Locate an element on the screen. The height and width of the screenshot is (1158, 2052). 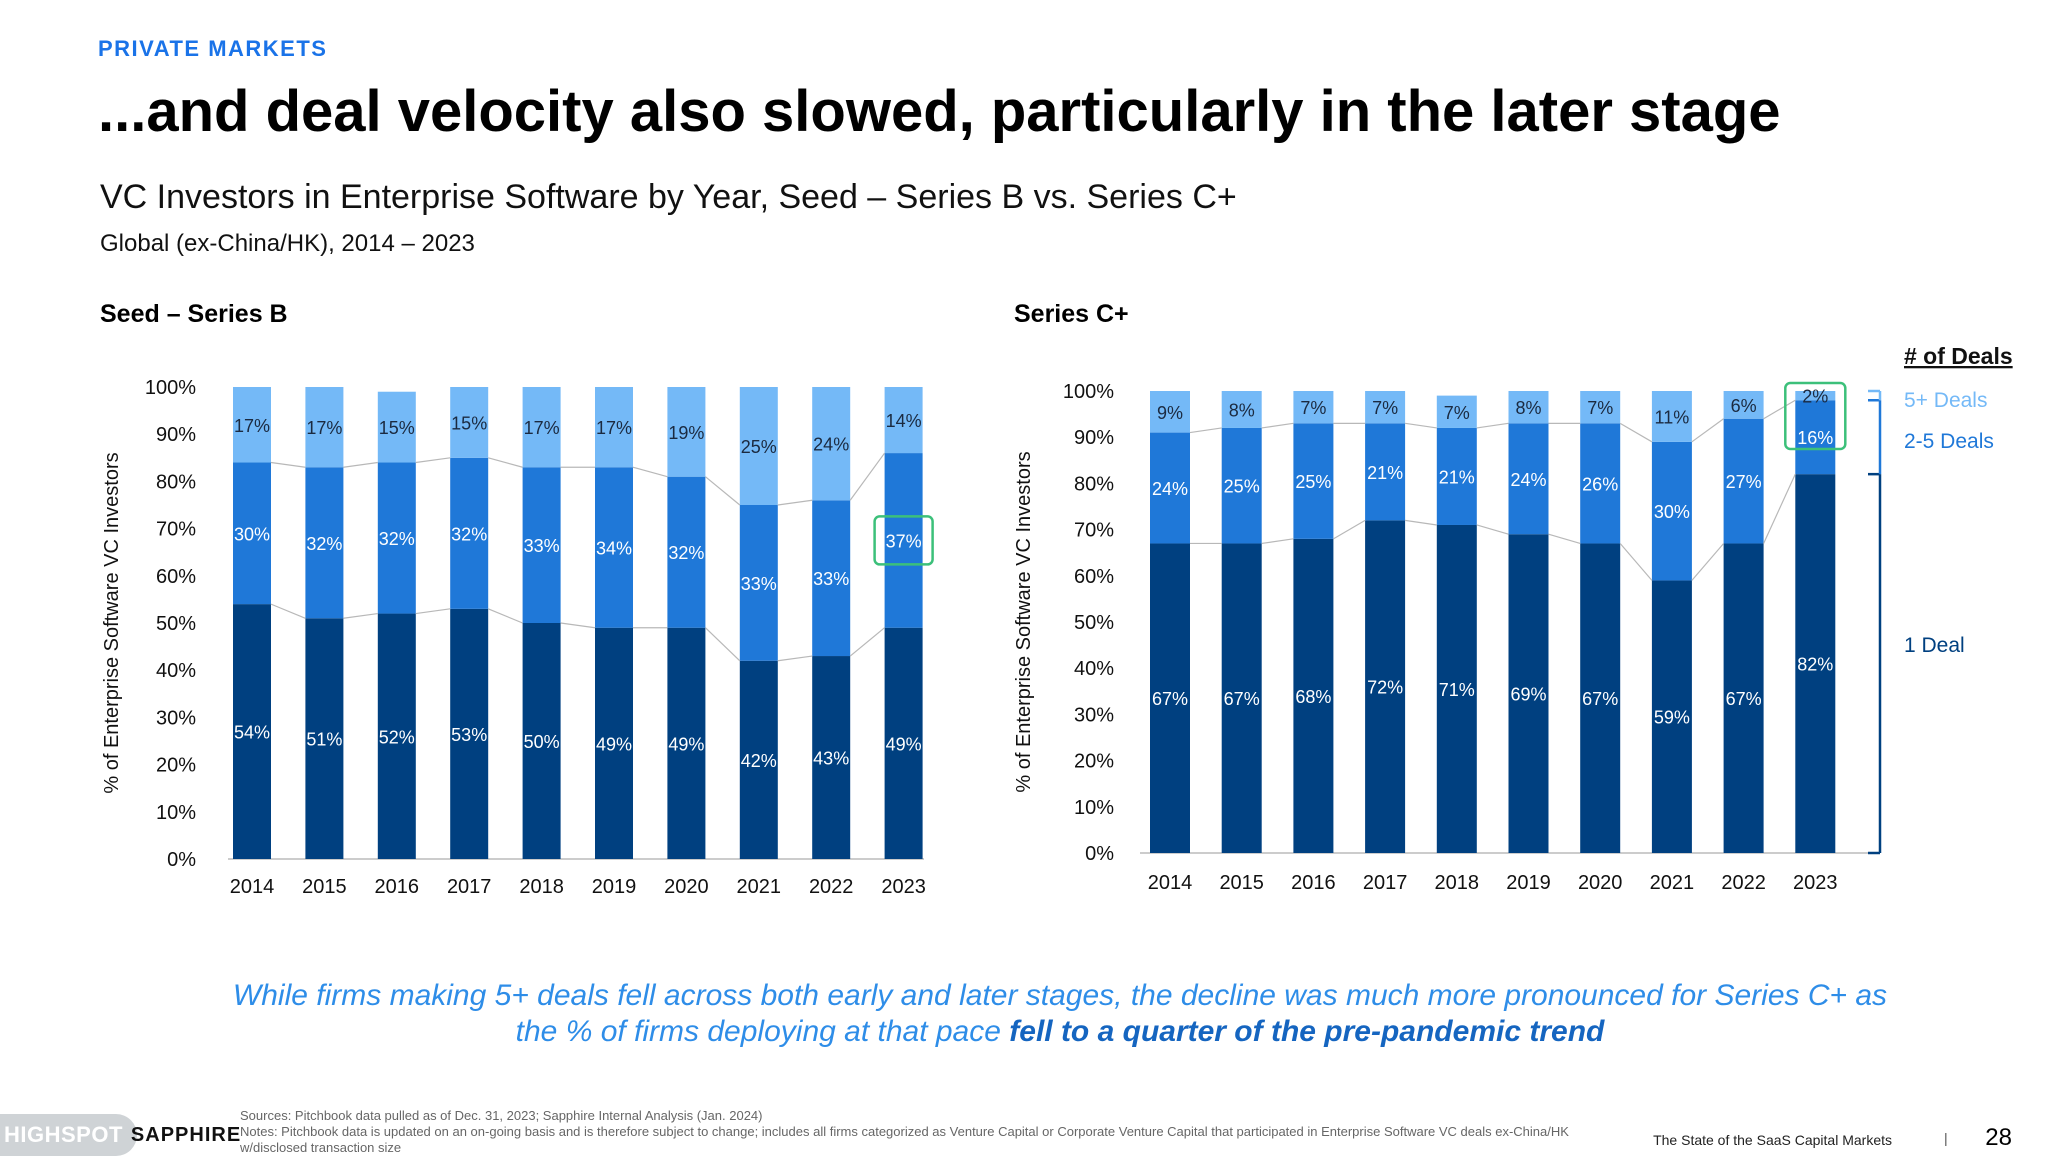
footer-logo: HIGHSPOT SAPPHIRE is located at coordinates (120, 1135).